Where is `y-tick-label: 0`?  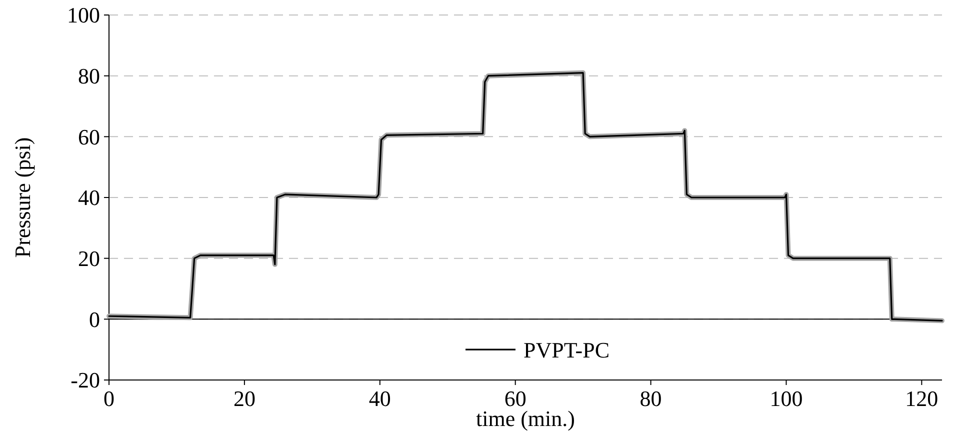
y-tick-label: 0 is located at coordinates (94, 319).